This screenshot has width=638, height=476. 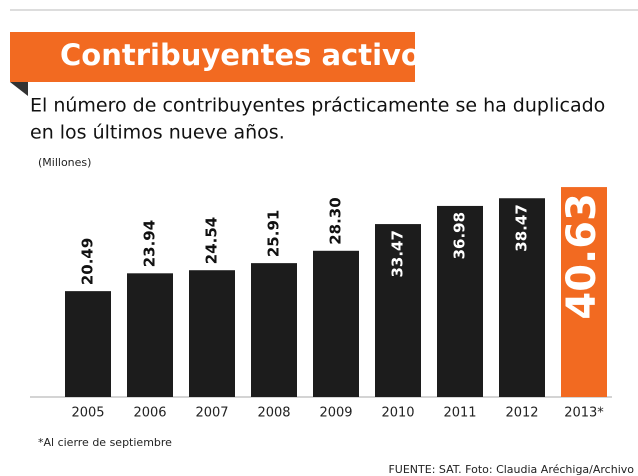 What do you see at coordinates (212, 240) in the screenshot?
I see `value-label: 24.54` at bounding box center [212, 240].